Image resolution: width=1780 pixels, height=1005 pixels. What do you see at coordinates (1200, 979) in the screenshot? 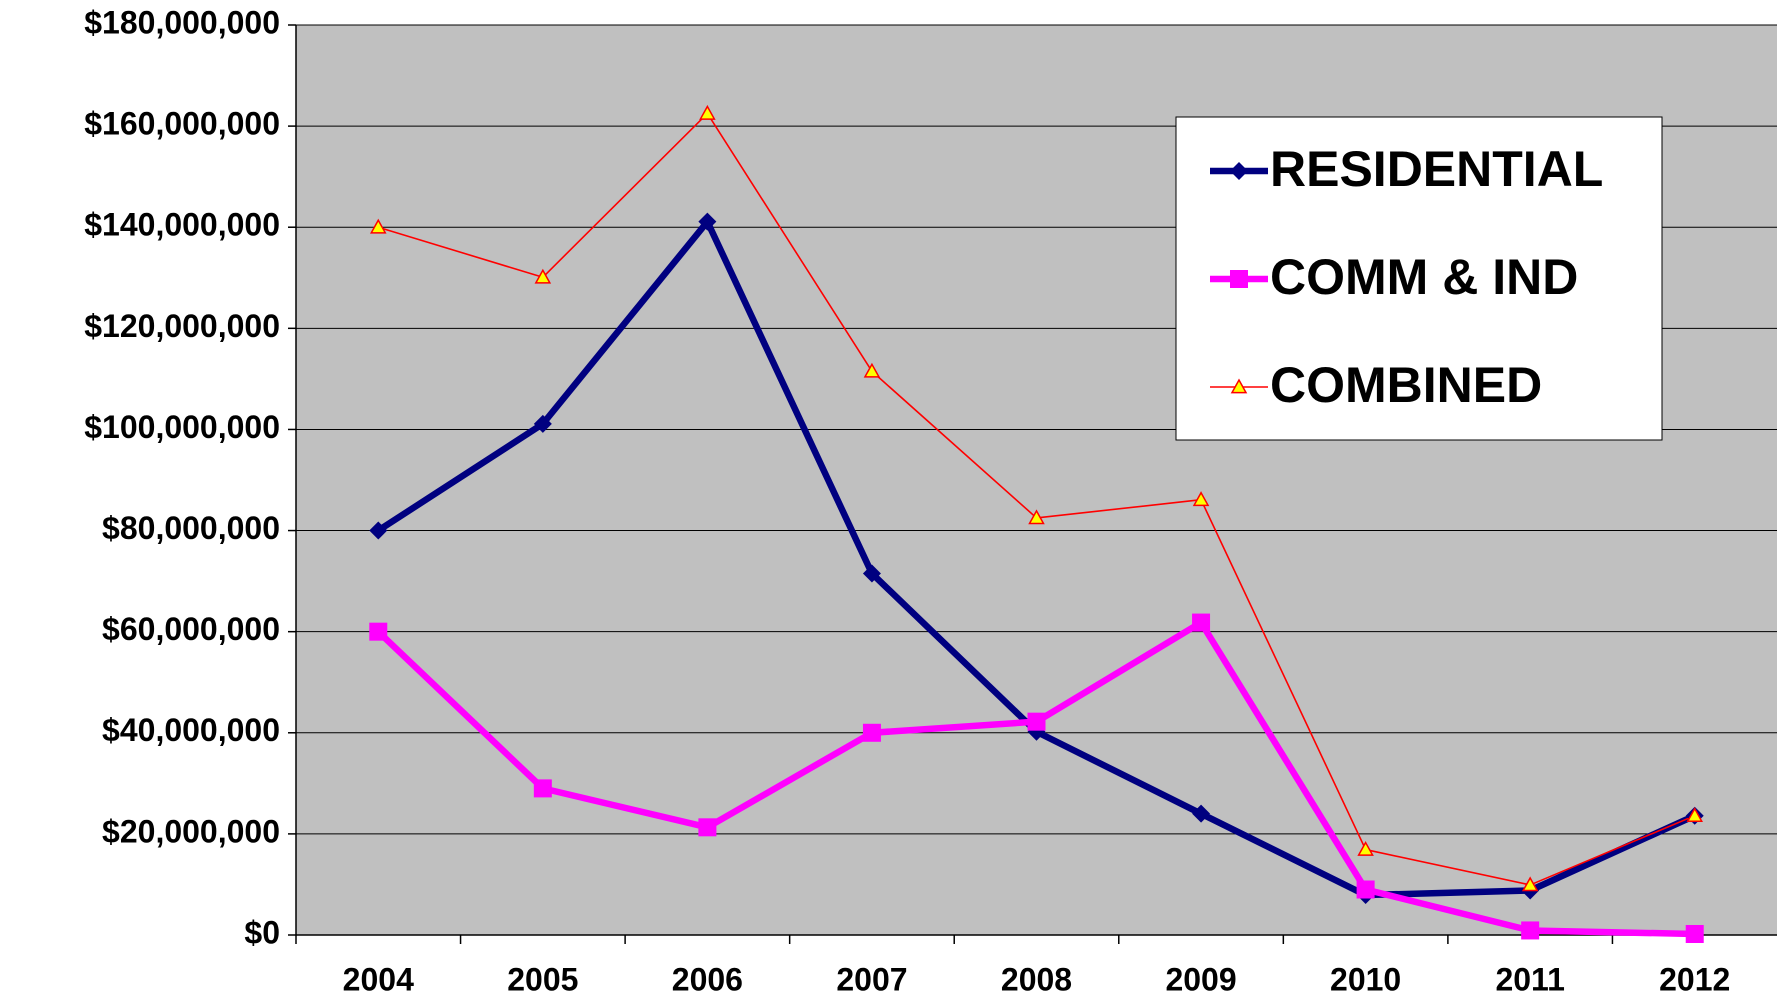
I see `x-tick-label: 2009` at bounding box center [1200, 979].